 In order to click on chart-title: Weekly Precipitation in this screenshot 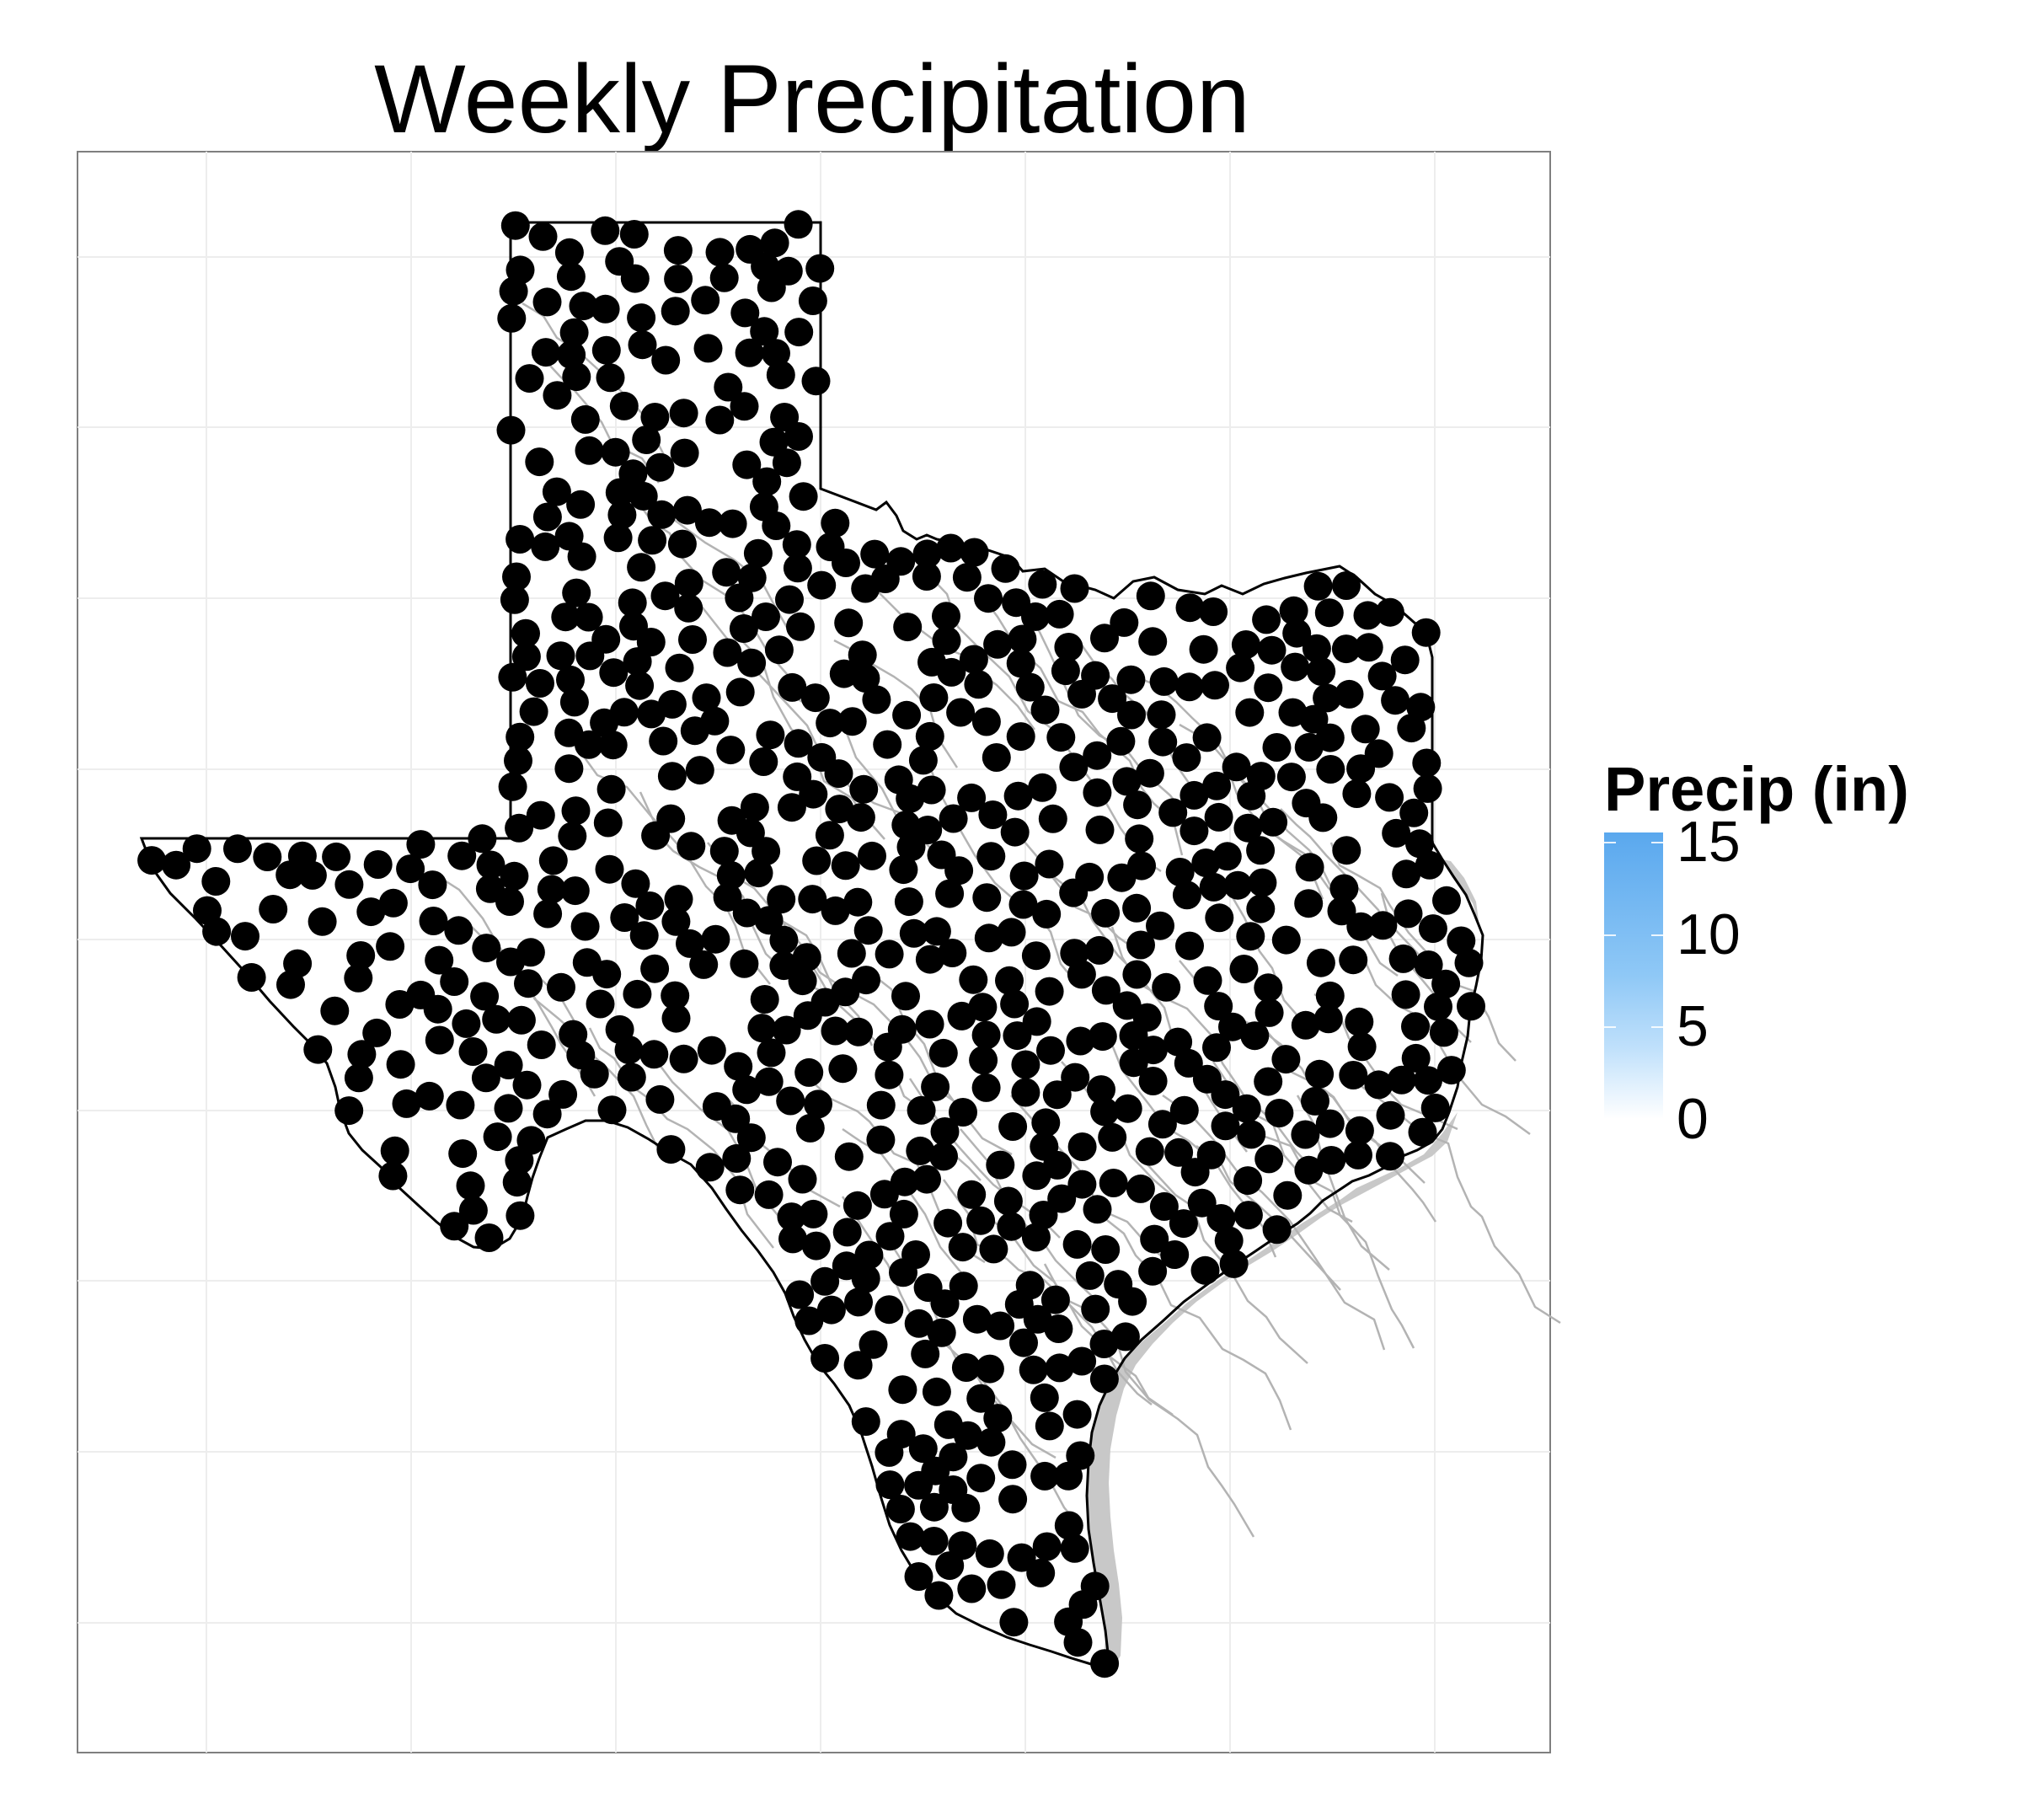, I will do `click(812, 99)`.